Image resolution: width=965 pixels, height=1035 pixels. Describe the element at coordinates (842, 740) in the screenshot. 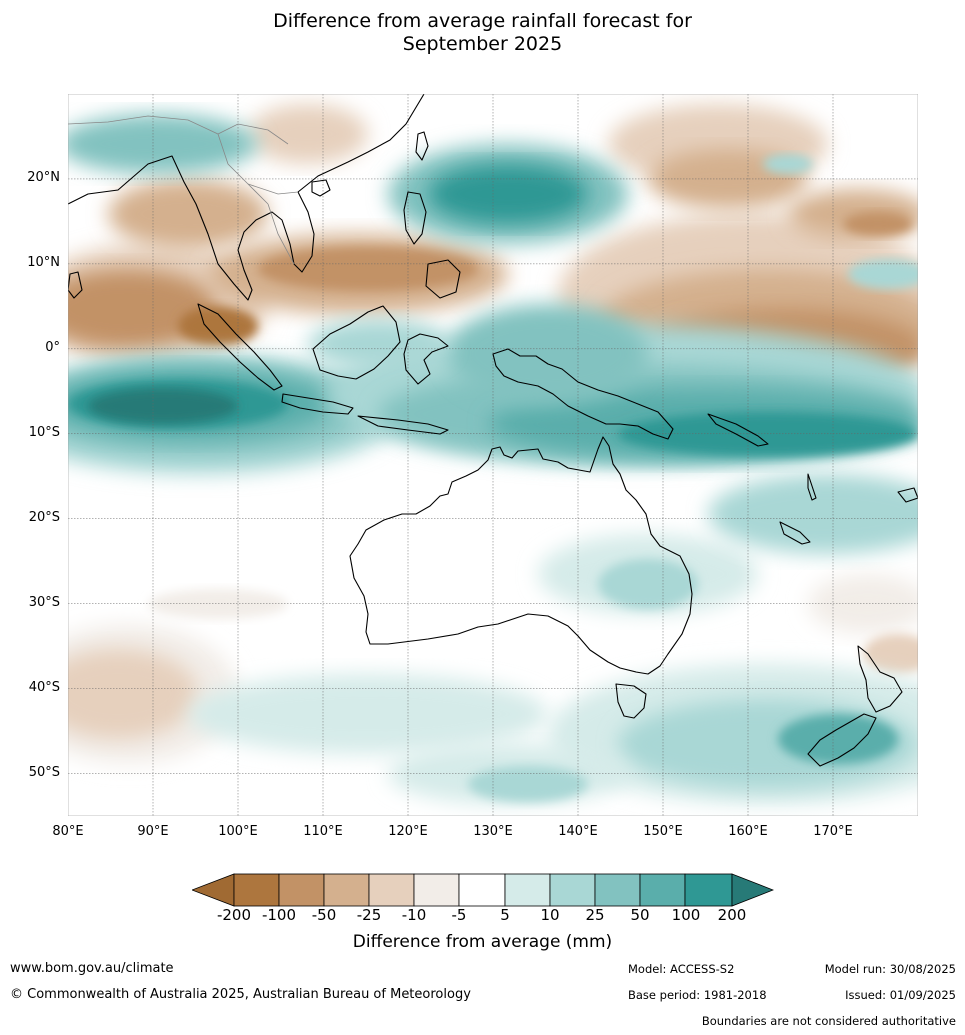

I see `coast-nz-south` at that location.